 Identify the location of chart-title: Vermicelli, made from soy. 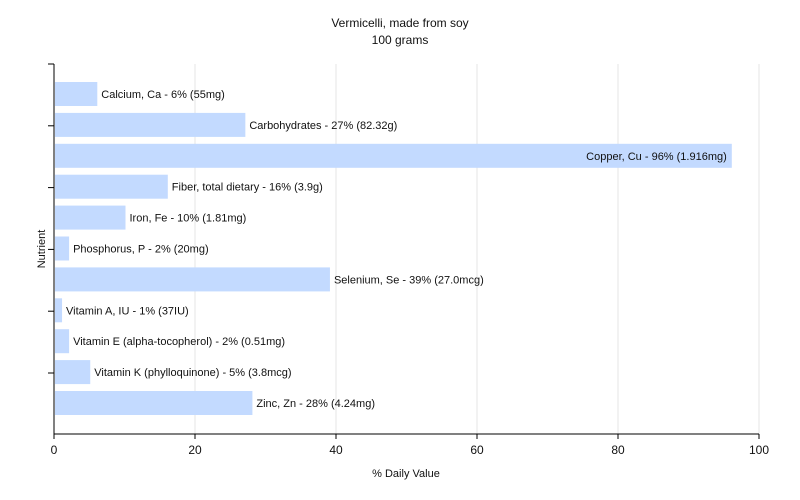
(400, 23).